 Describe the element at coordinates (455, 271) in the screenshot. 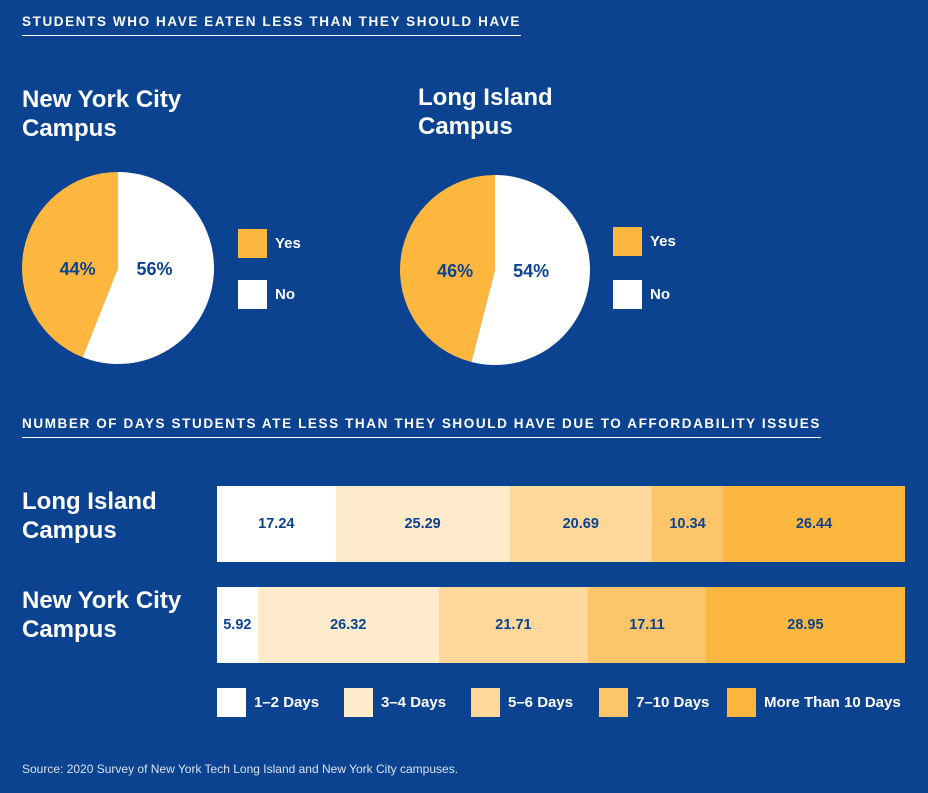

I see `pie-label-yes: 46%` at that location.